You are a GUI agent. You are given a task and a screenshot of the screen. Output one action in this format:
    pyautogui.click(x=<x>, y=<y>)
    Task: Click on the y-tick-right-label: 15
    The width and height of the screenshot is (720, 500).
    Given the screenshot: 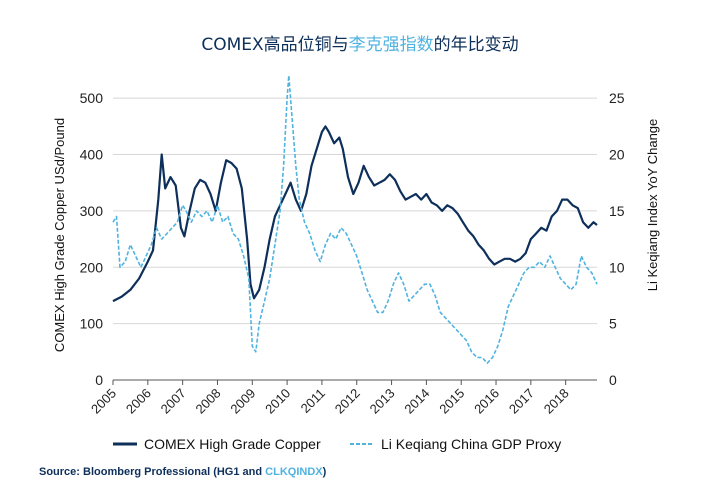 What is the action you would take?
    pyautogui.click(x=617, y=211)
    